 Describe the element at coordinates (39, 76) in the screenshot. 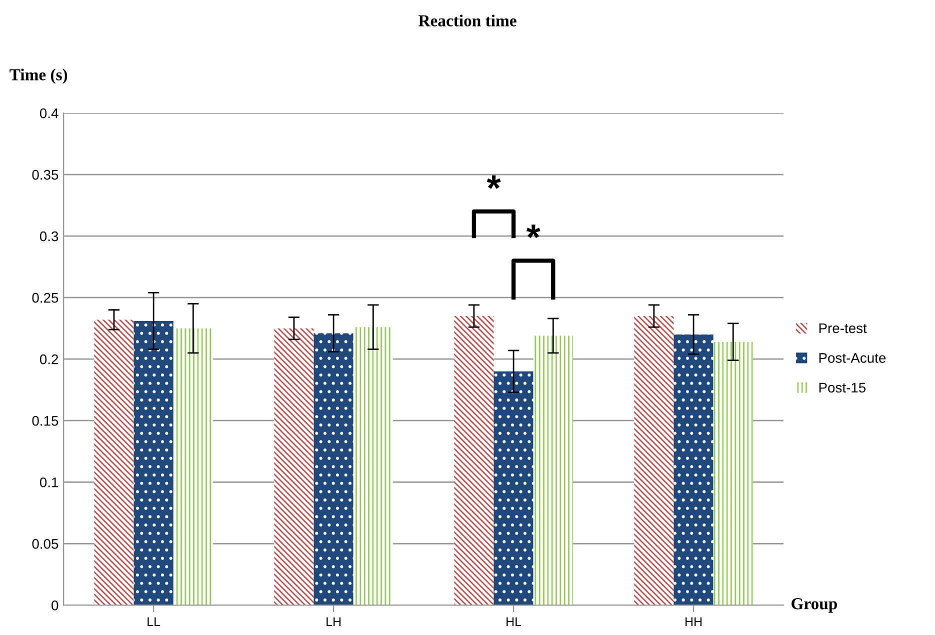

I see `y-axis-title: Time (s)` at that location.